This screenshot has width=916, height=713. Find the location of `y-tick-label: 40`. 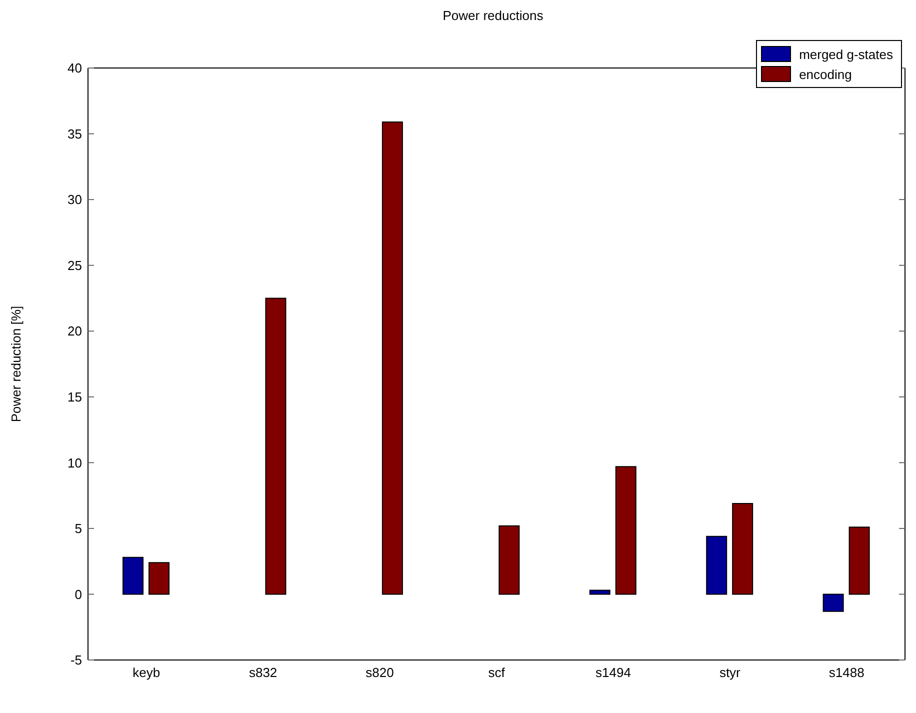

y-tick-label: 40 is located at coordinates (75, 68).